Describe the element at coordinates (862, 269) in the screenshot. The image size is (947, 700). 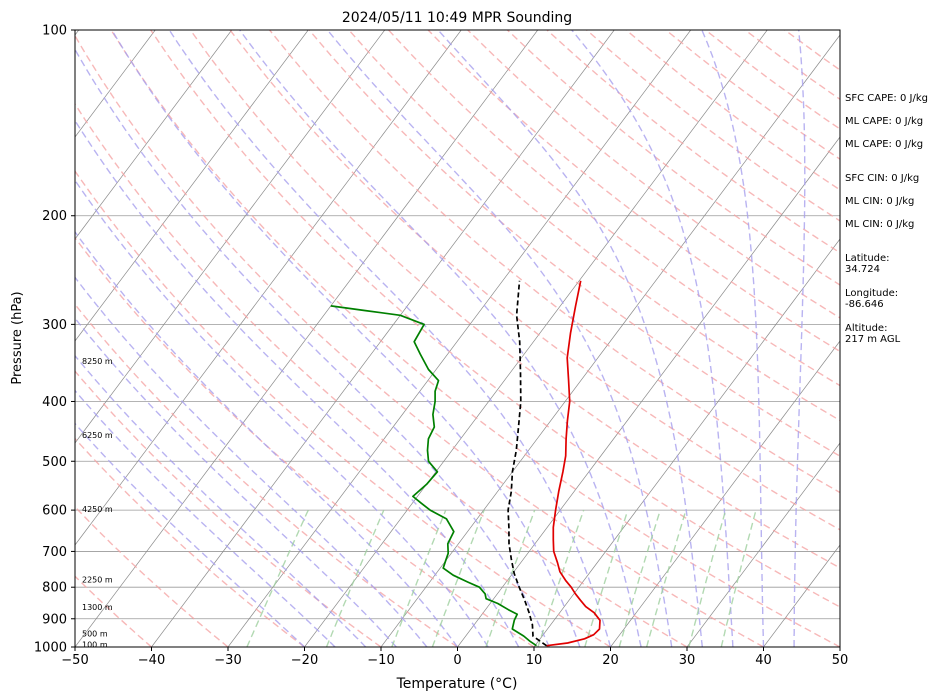
I see `latitude-value: 34.724` at that location.